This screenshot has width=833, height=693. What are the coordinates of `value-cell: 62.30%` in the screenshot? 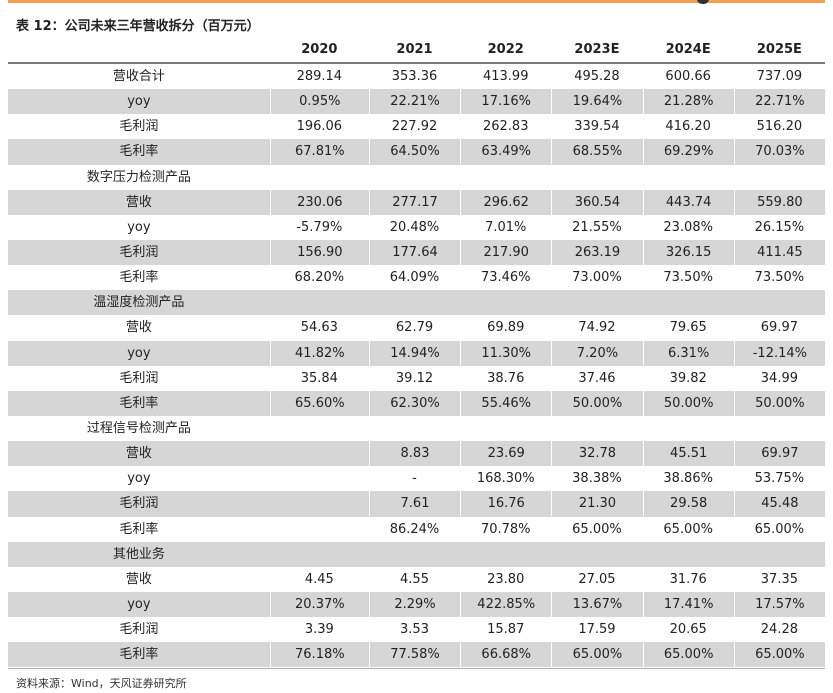 It's located at (414, 403).